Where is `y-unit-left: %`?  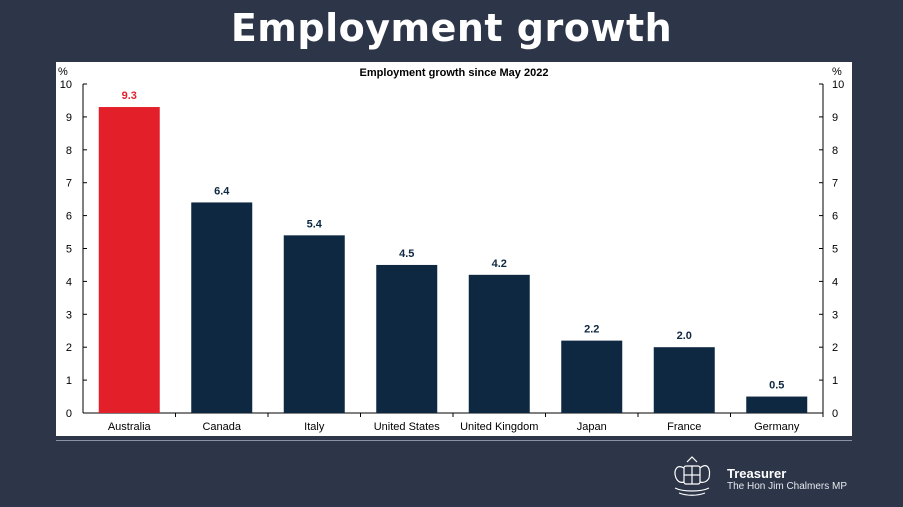
y-unit-left: % is located at coordinates (63, 72).